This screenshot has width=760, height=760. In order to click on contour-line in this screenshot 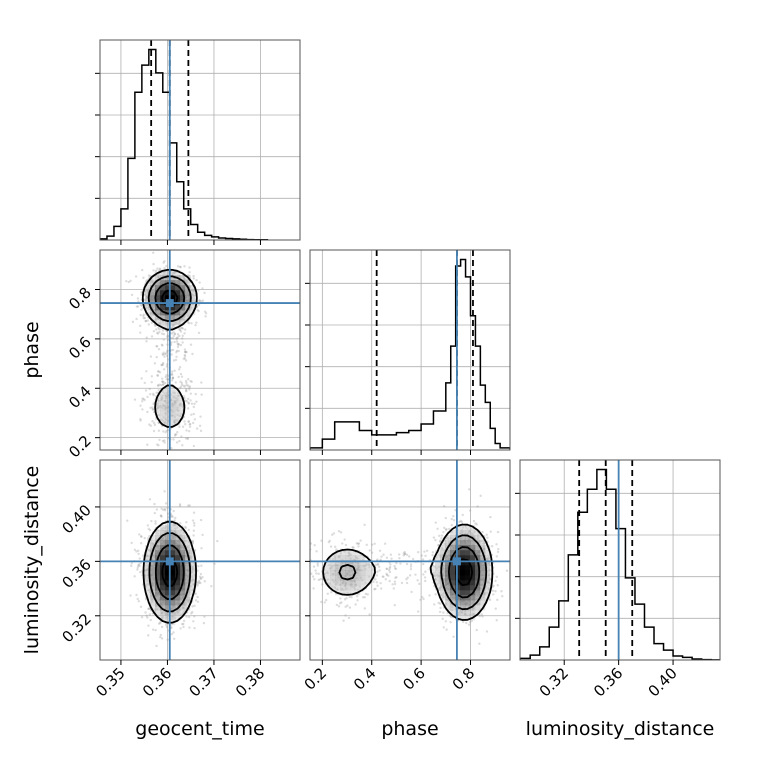, I will do `click(169, 572)`.